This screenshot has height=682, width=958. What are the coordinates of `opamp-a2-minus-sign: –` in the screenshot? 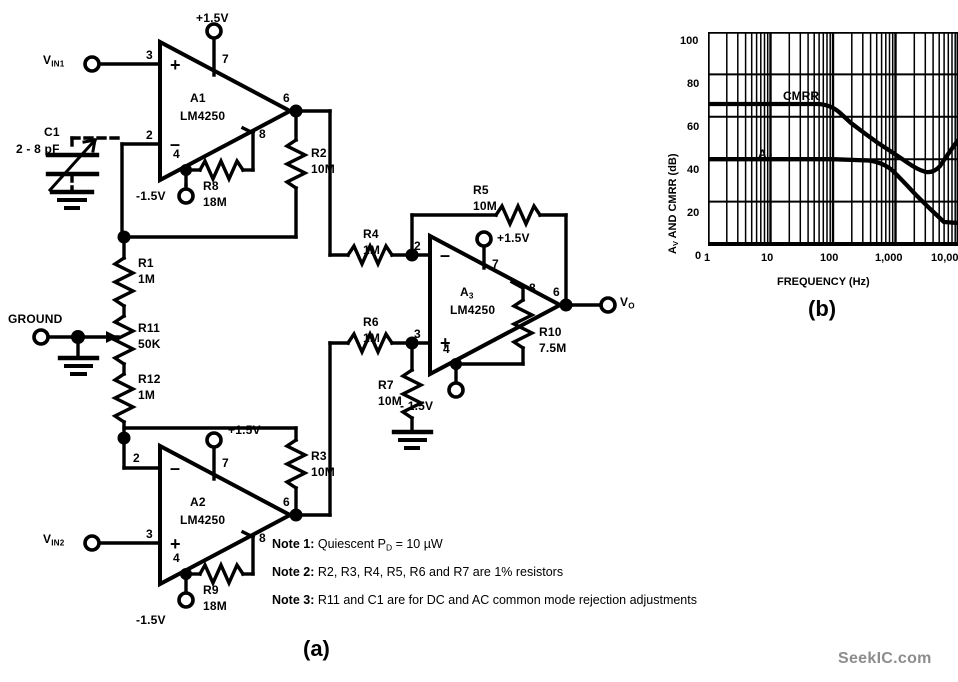 It's located at (175, 468).